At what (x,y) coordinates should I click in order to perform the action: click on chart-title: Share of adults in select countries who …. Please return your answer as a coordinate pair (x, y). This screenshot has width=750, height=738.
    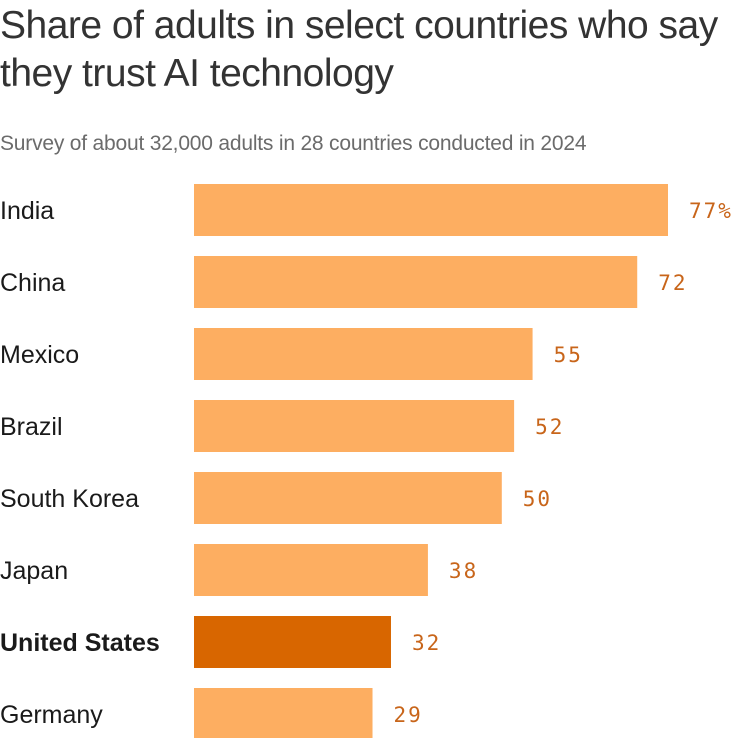
    Looking at the image, I should click on (359, 49).